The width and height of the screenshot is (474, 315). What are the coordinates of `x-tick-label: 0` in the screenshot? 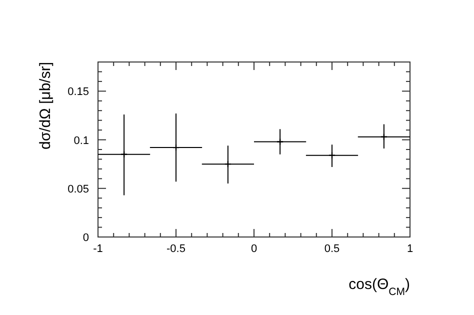 It's located at (254, 249).